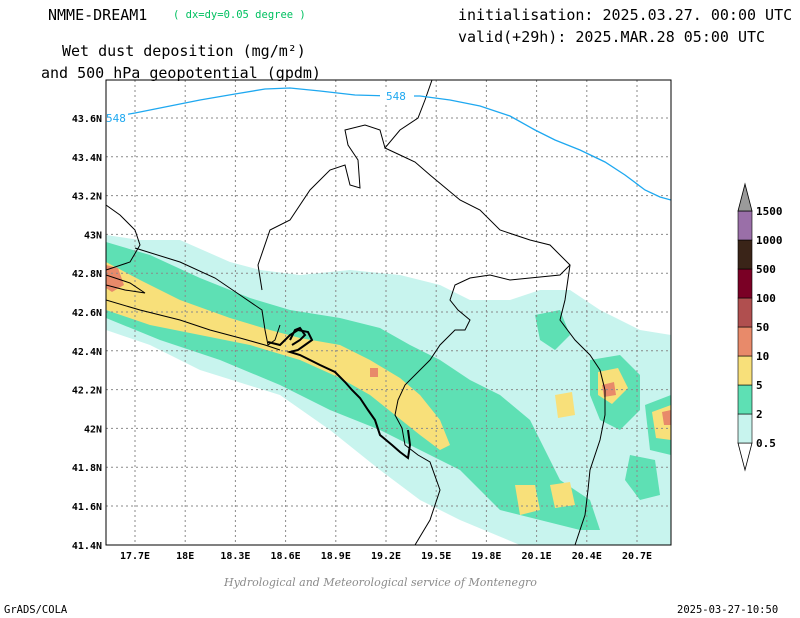 Image resolution: width=800 pixels, height=618 pixels. I want to click on latitude-label: 43N, so click(93, 235).